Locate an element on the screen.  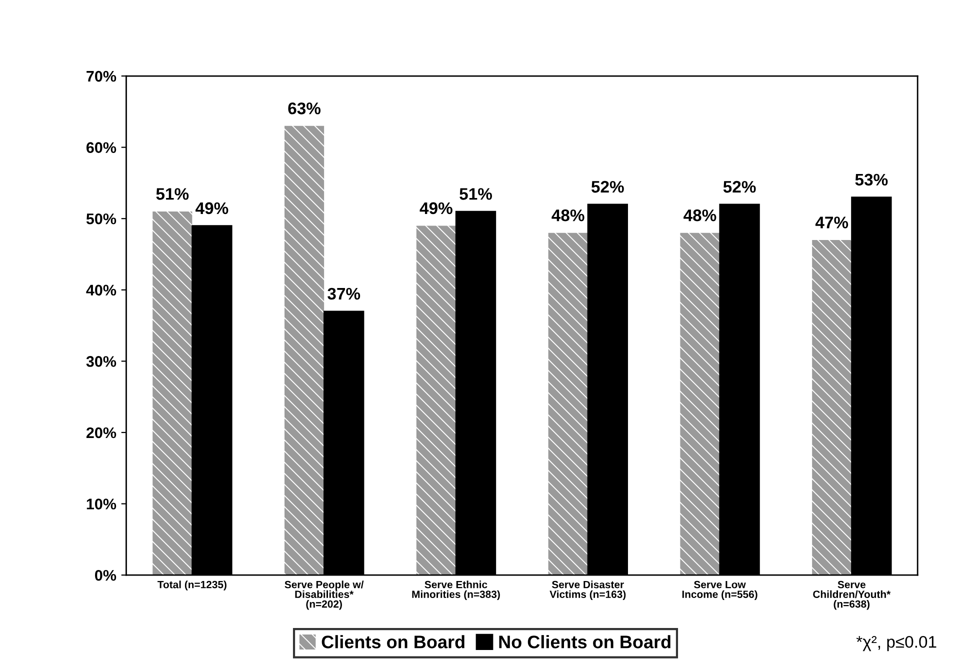
y-tick-label: 70% is located at coordinates (101, 76).